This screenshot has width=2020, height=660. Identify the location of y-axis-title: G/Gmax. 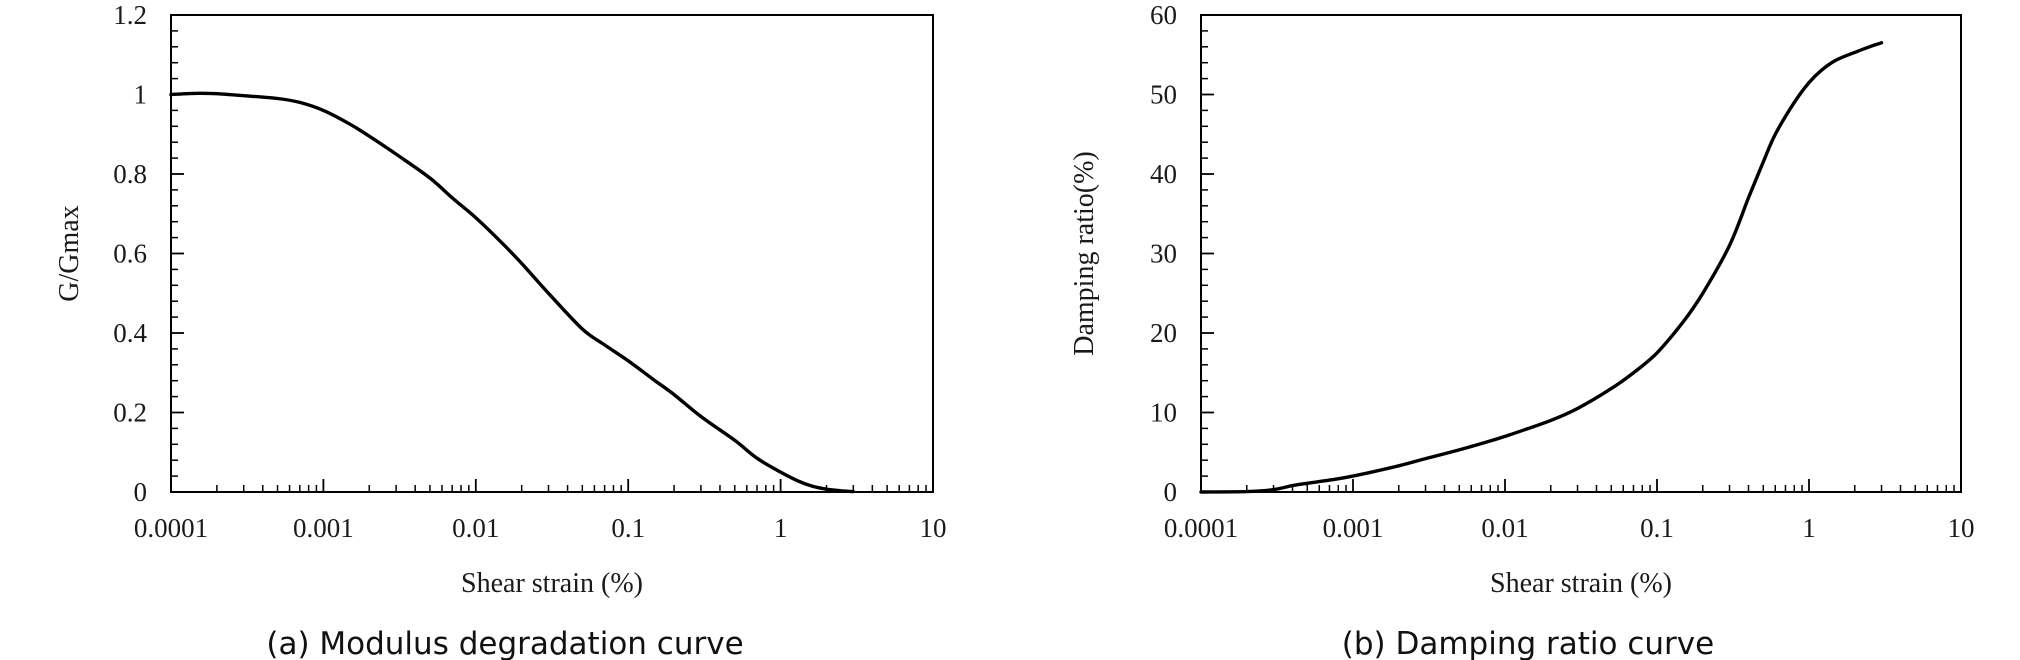
(69, 253).